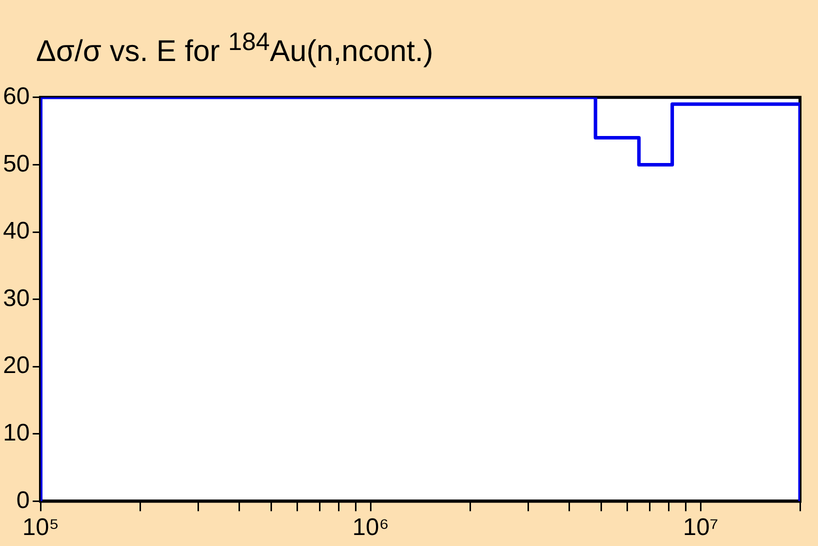  What do you see at coordinates (700, 528) in the screenshot?
I see `x-tick-label: 10⁷` at bounding box center [700, 528].